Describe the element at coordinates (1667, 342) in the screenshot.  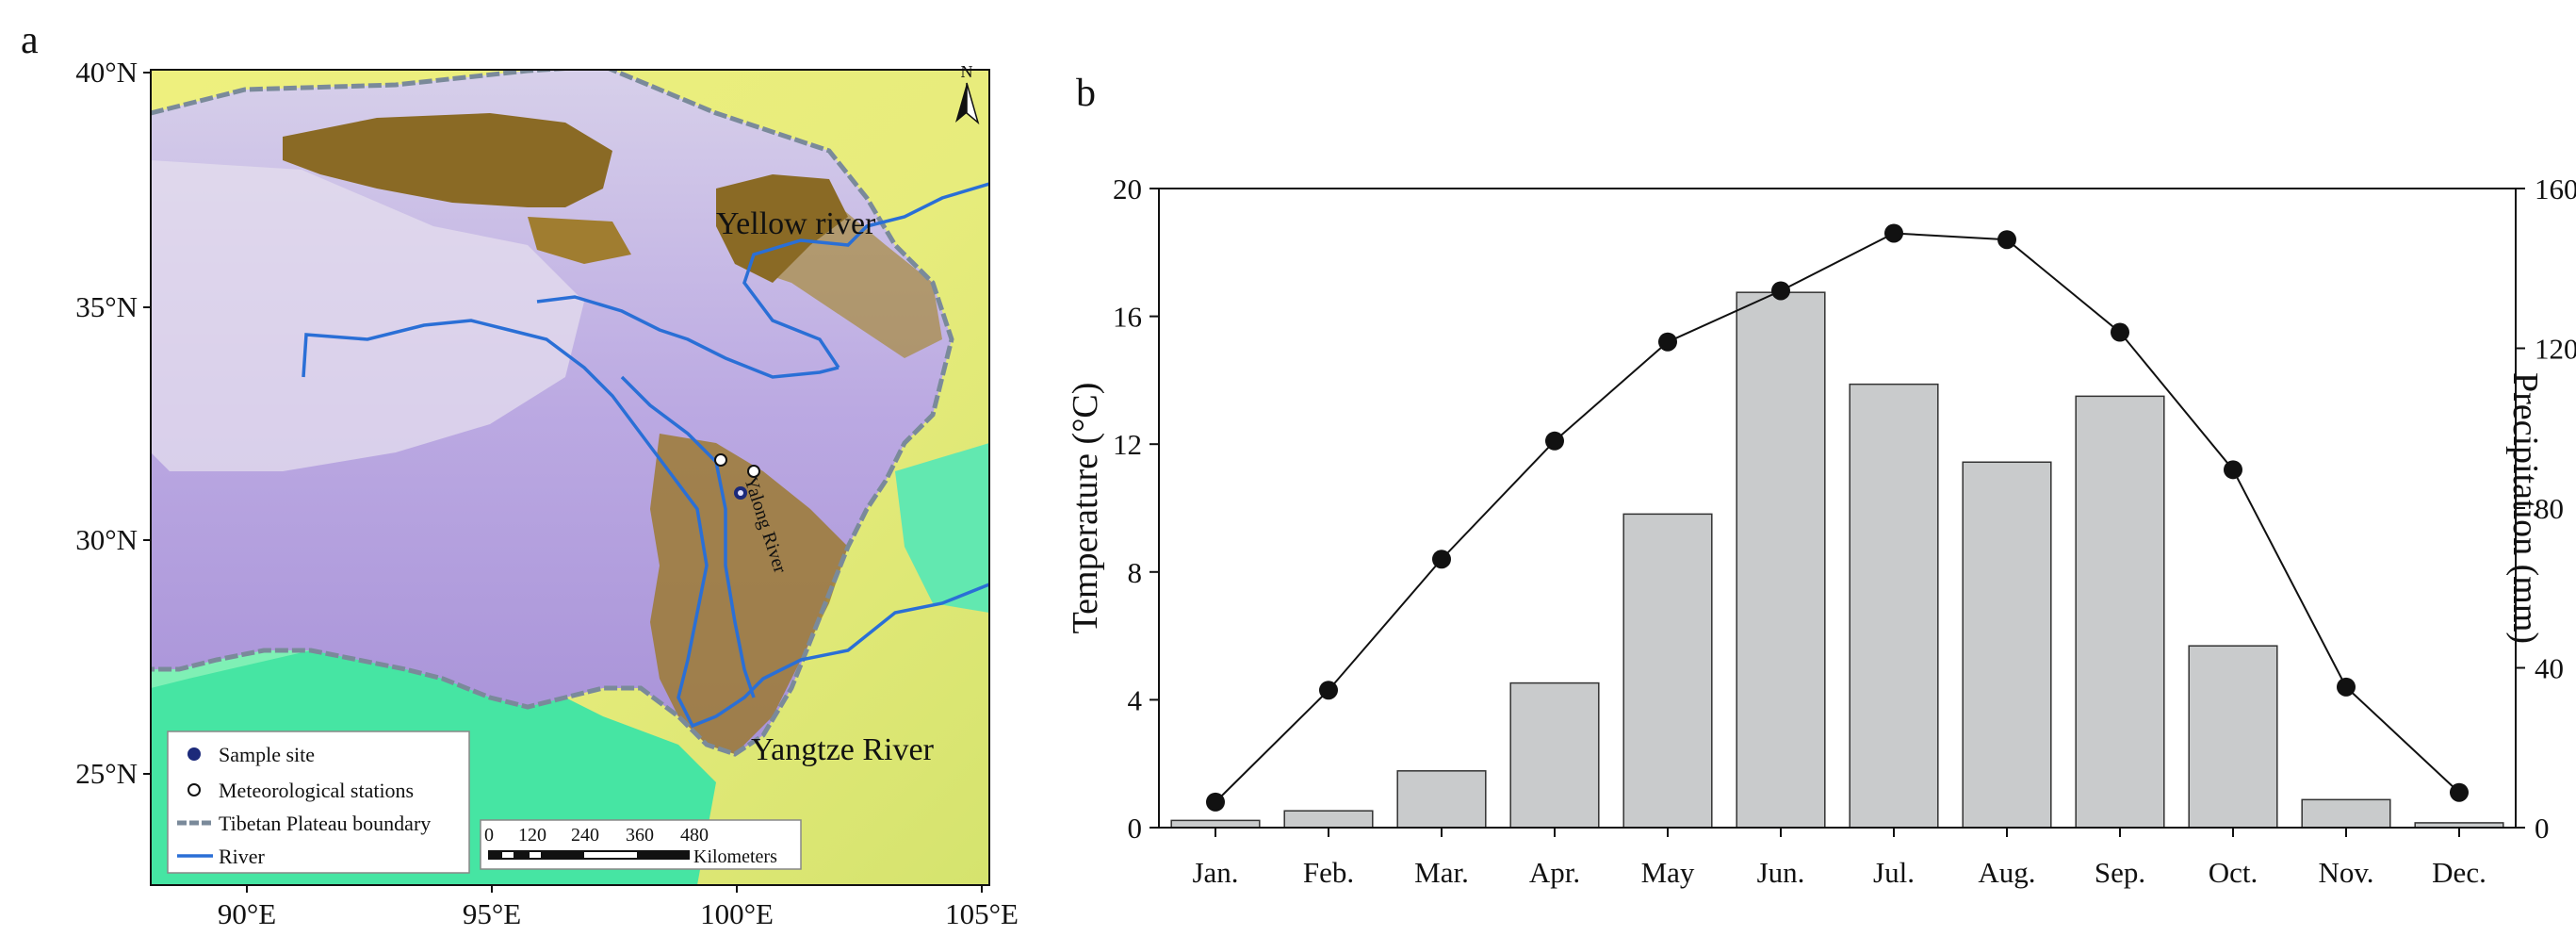
I see `temp-point-may` at that location.